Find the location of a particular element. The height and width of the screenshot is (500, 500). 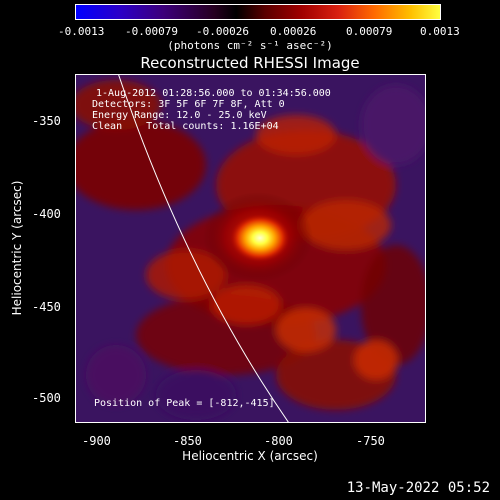

flare-peak is located at coordinates (260, 238).